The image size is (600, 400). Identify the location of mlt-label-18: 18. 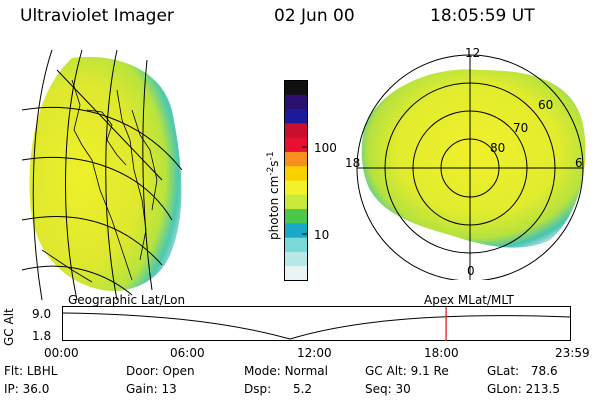
(353, 163).